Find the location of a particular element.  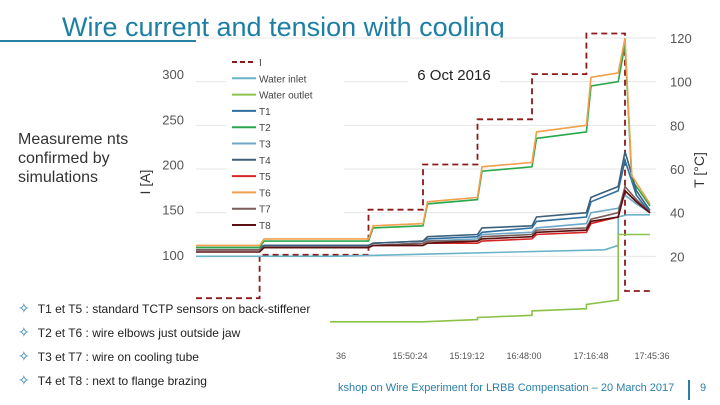

bullet-item: ✧ T3 et T7 : wire on cooling tube is located at coordinates (164, 360).